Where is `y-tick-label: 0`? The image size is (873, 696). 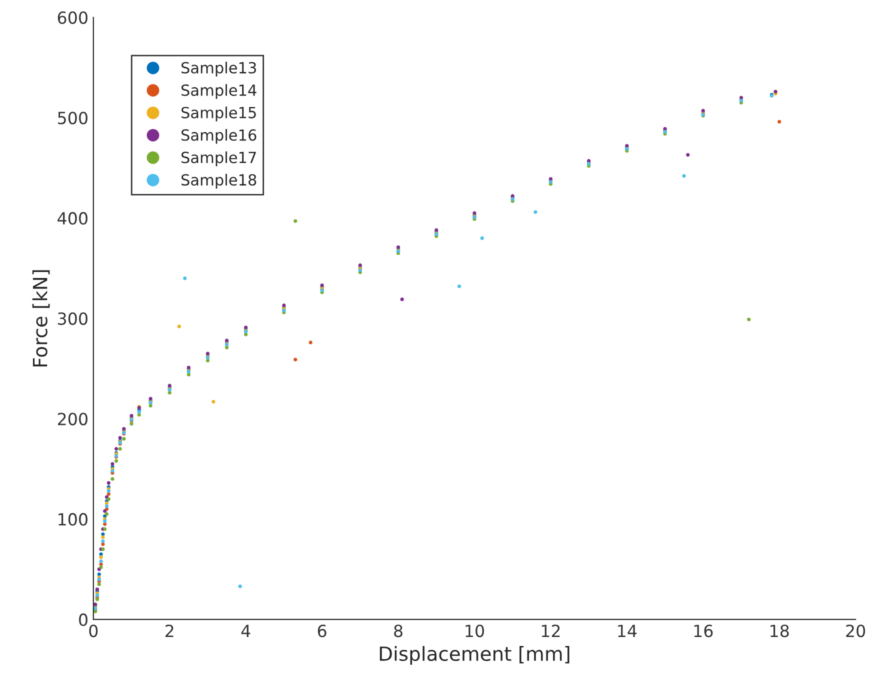
y-tick-label: 0 is located at coordinates (83, 619).